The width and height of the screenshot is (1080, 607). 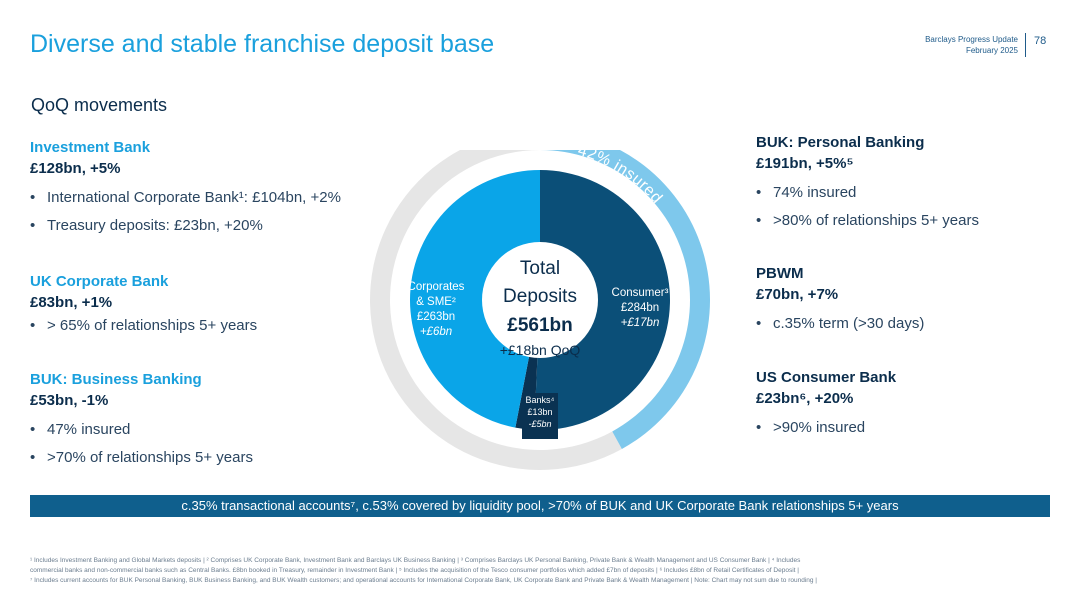 What do you see at coordinates (436, 309) in the screenshot?
I see `slice-label-2: Corporates & SME² £263bn +£6bn` at bounding box center [436, 309].